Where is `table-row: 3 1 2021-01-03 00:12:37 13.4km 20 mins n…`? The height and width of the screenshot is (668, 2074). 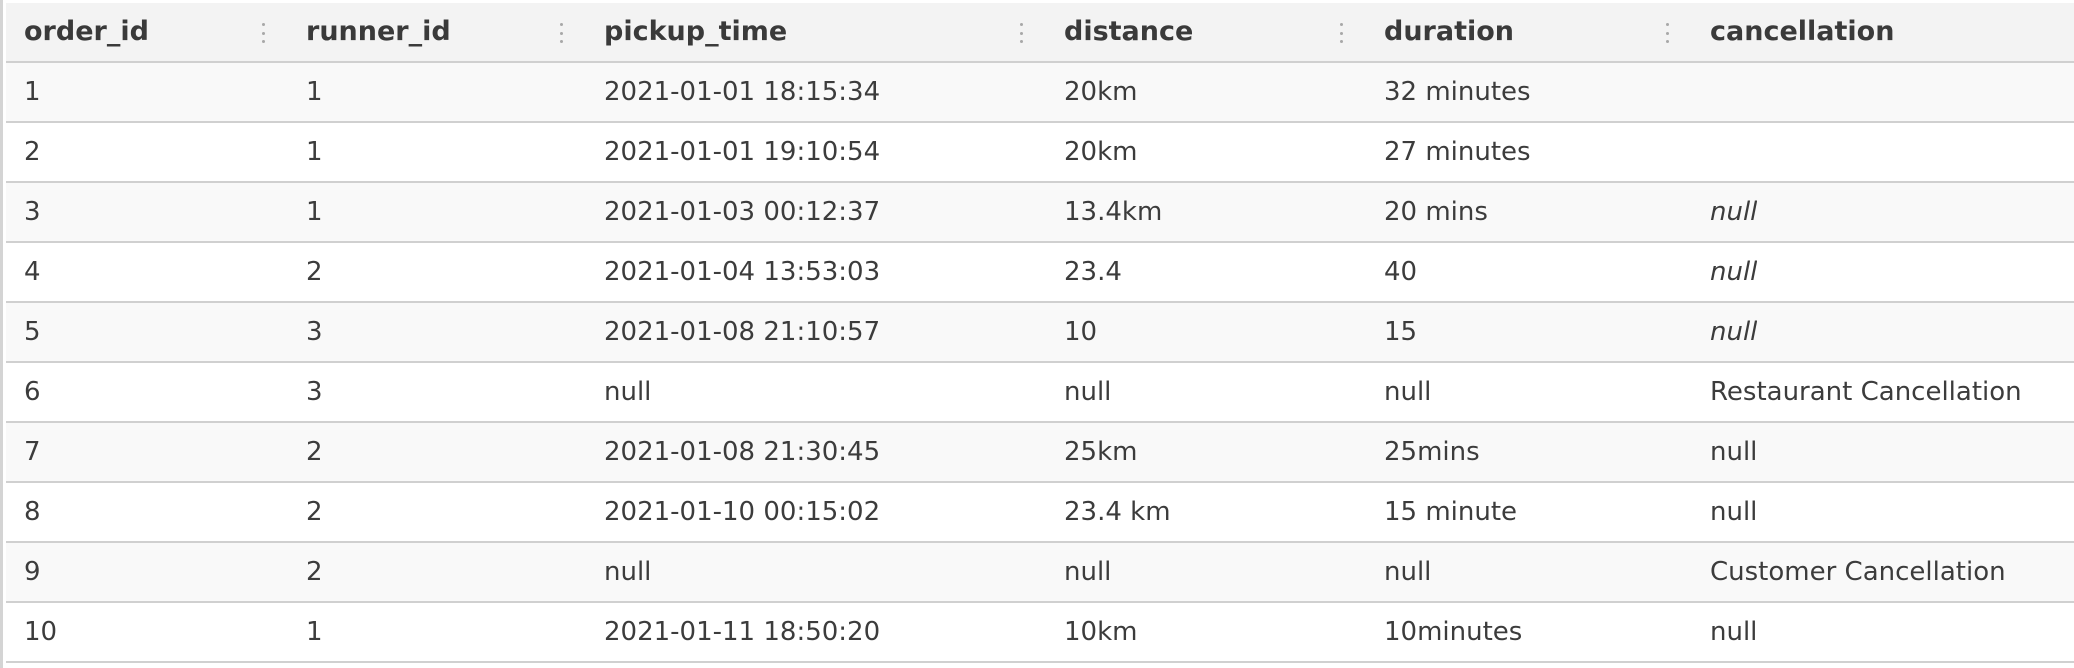
table-row: 3 1 2021-01-03 00:12:37 13.4km 20 mins n… is located at coordinates (1040, 213).